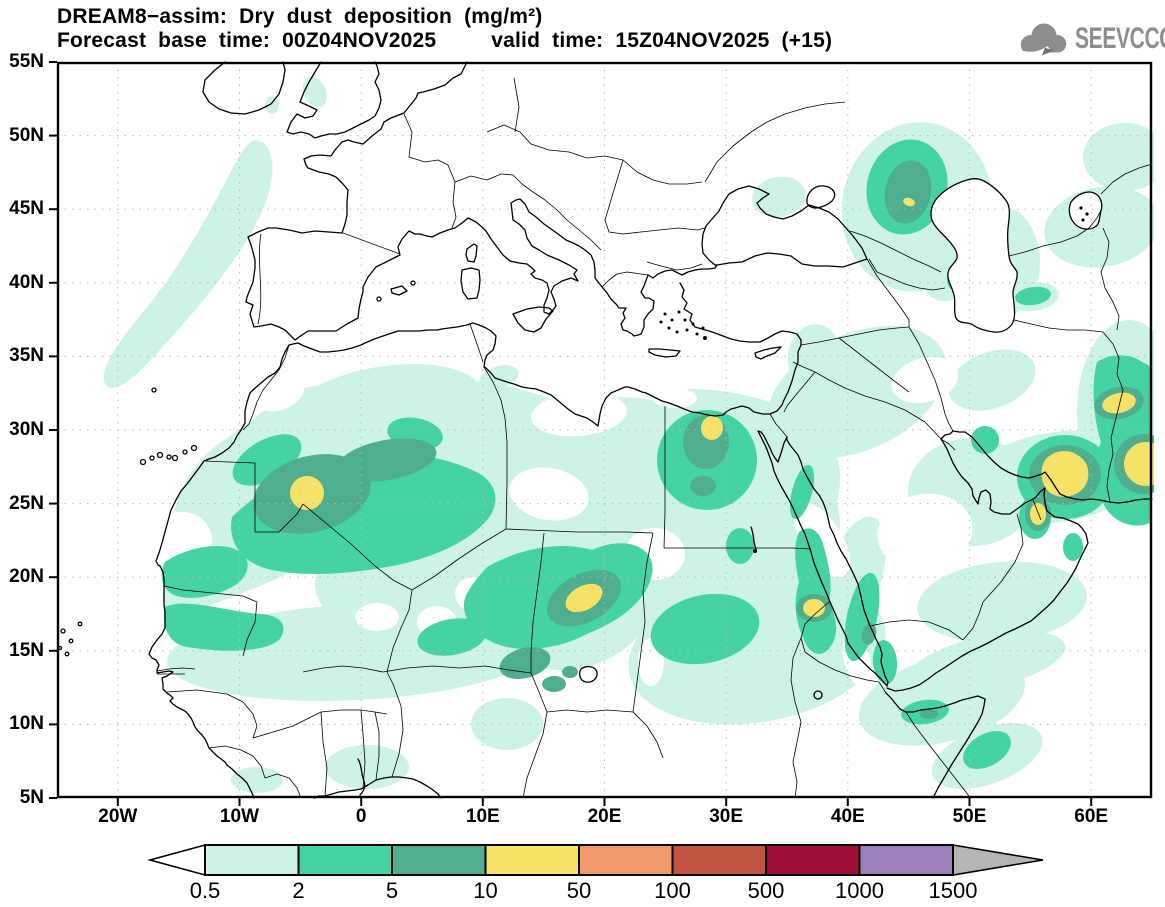  I want to click on colorbar-tick-label: 50, so click(579, 890).